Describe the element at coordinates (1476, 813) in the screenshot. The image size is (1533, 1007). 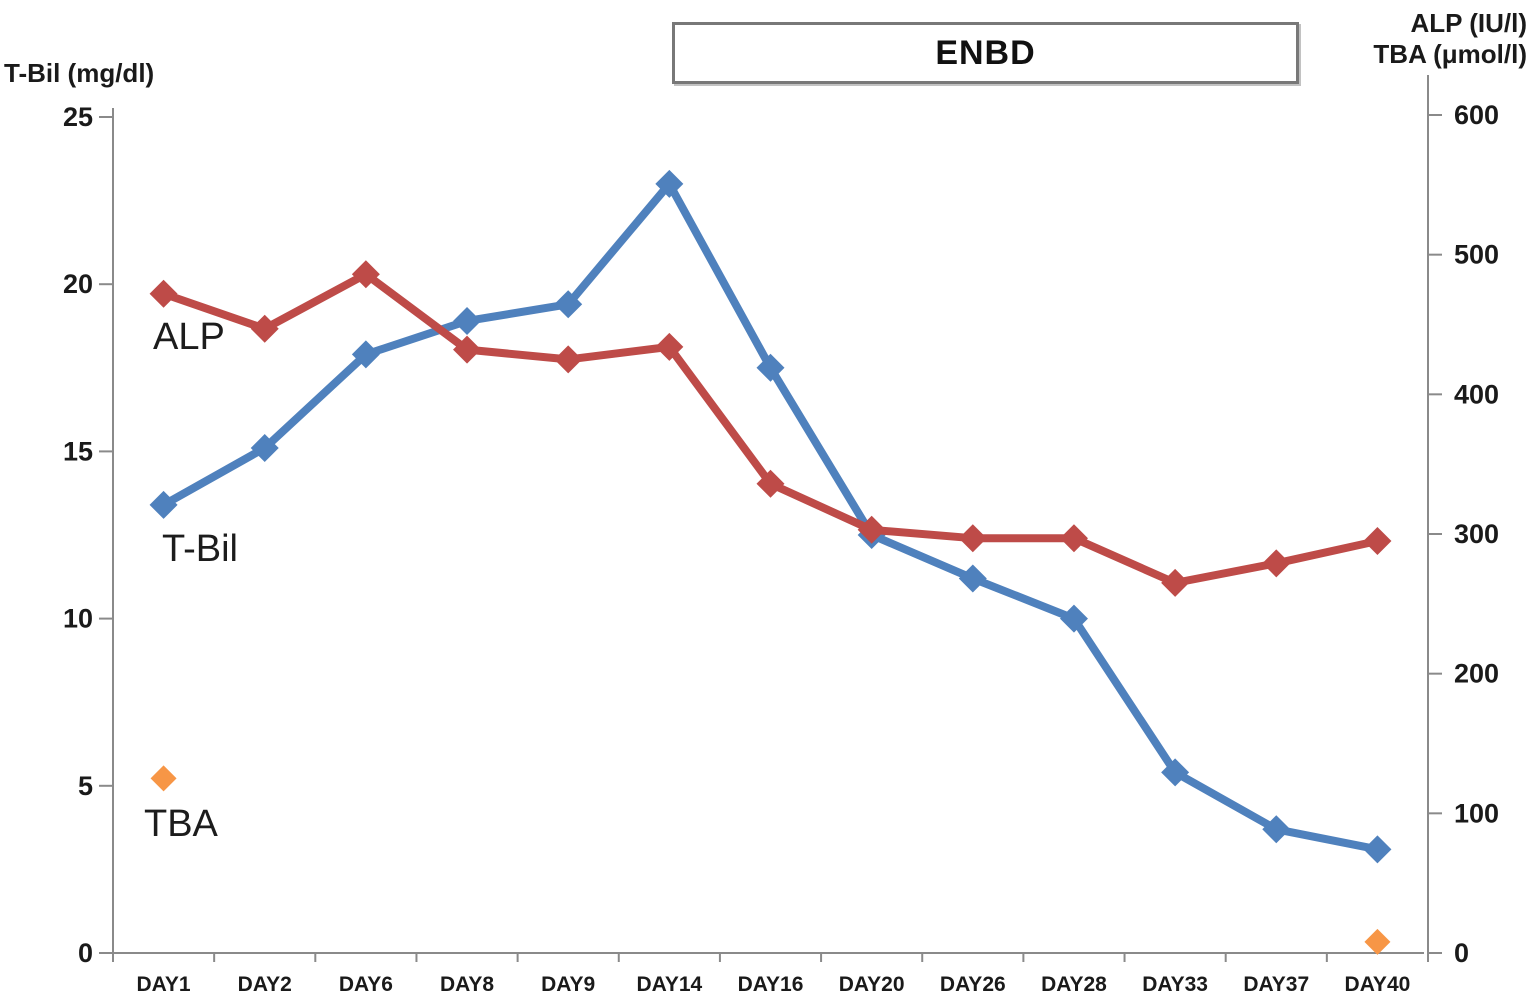
I see `right-axis-tick-label: 100` at that location.